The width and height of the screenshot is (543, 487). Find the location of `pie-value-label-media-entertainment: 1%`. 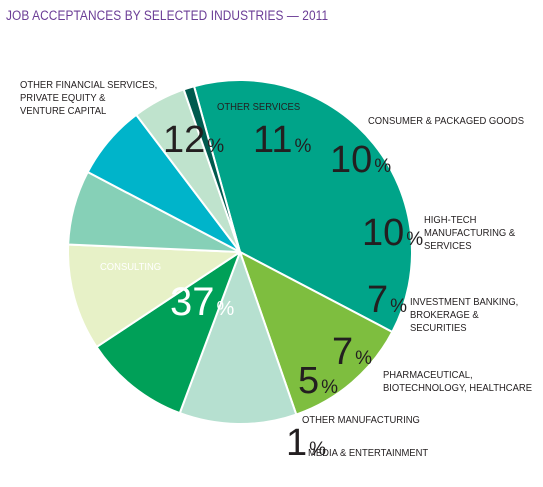

pie-value-label-media-entertainment: 1% is located at coordinates (306, 443).